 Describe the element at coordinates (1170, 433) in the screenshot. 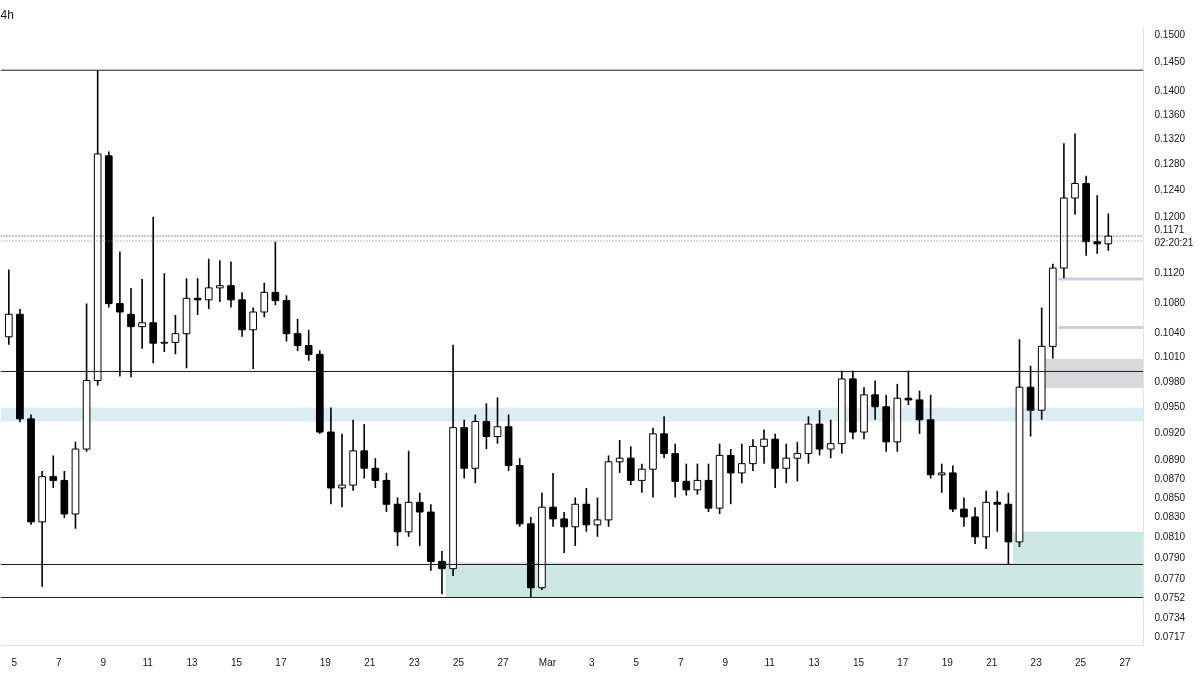

I see `y-tick-label: 0.0920` at that location.